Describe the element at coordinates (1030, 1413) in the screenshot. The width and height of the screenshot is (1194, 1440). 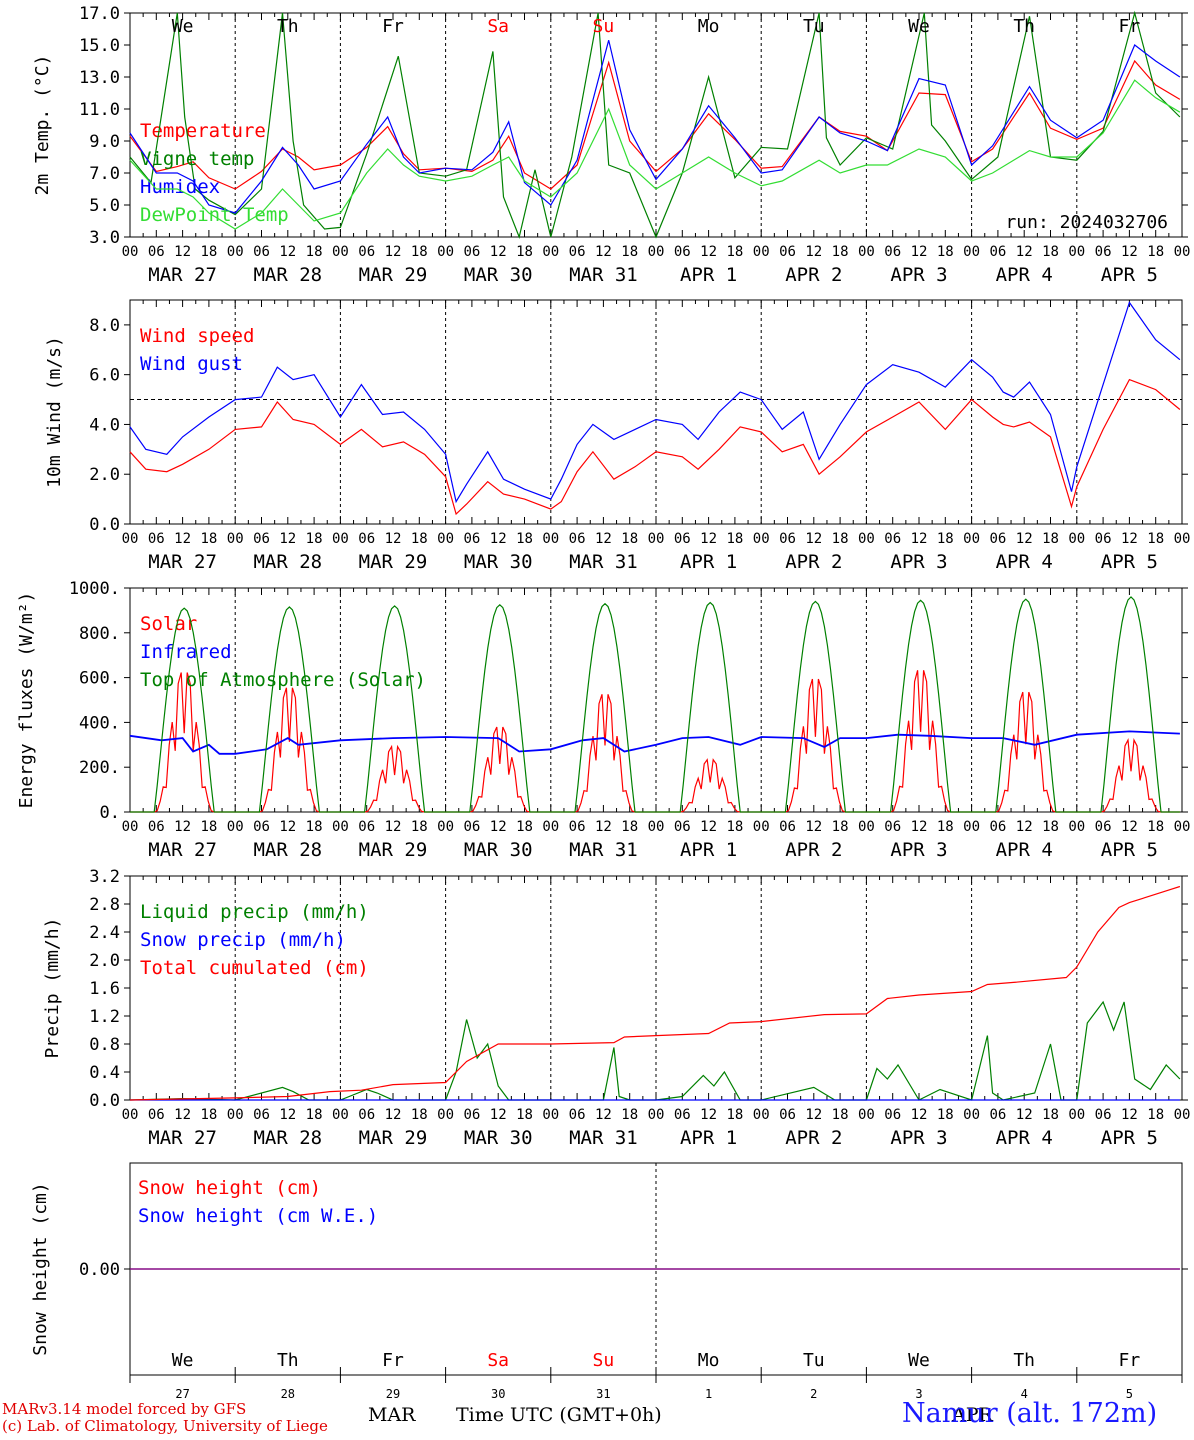
I see `station-name: Namur (alt. 172m)` at that location.